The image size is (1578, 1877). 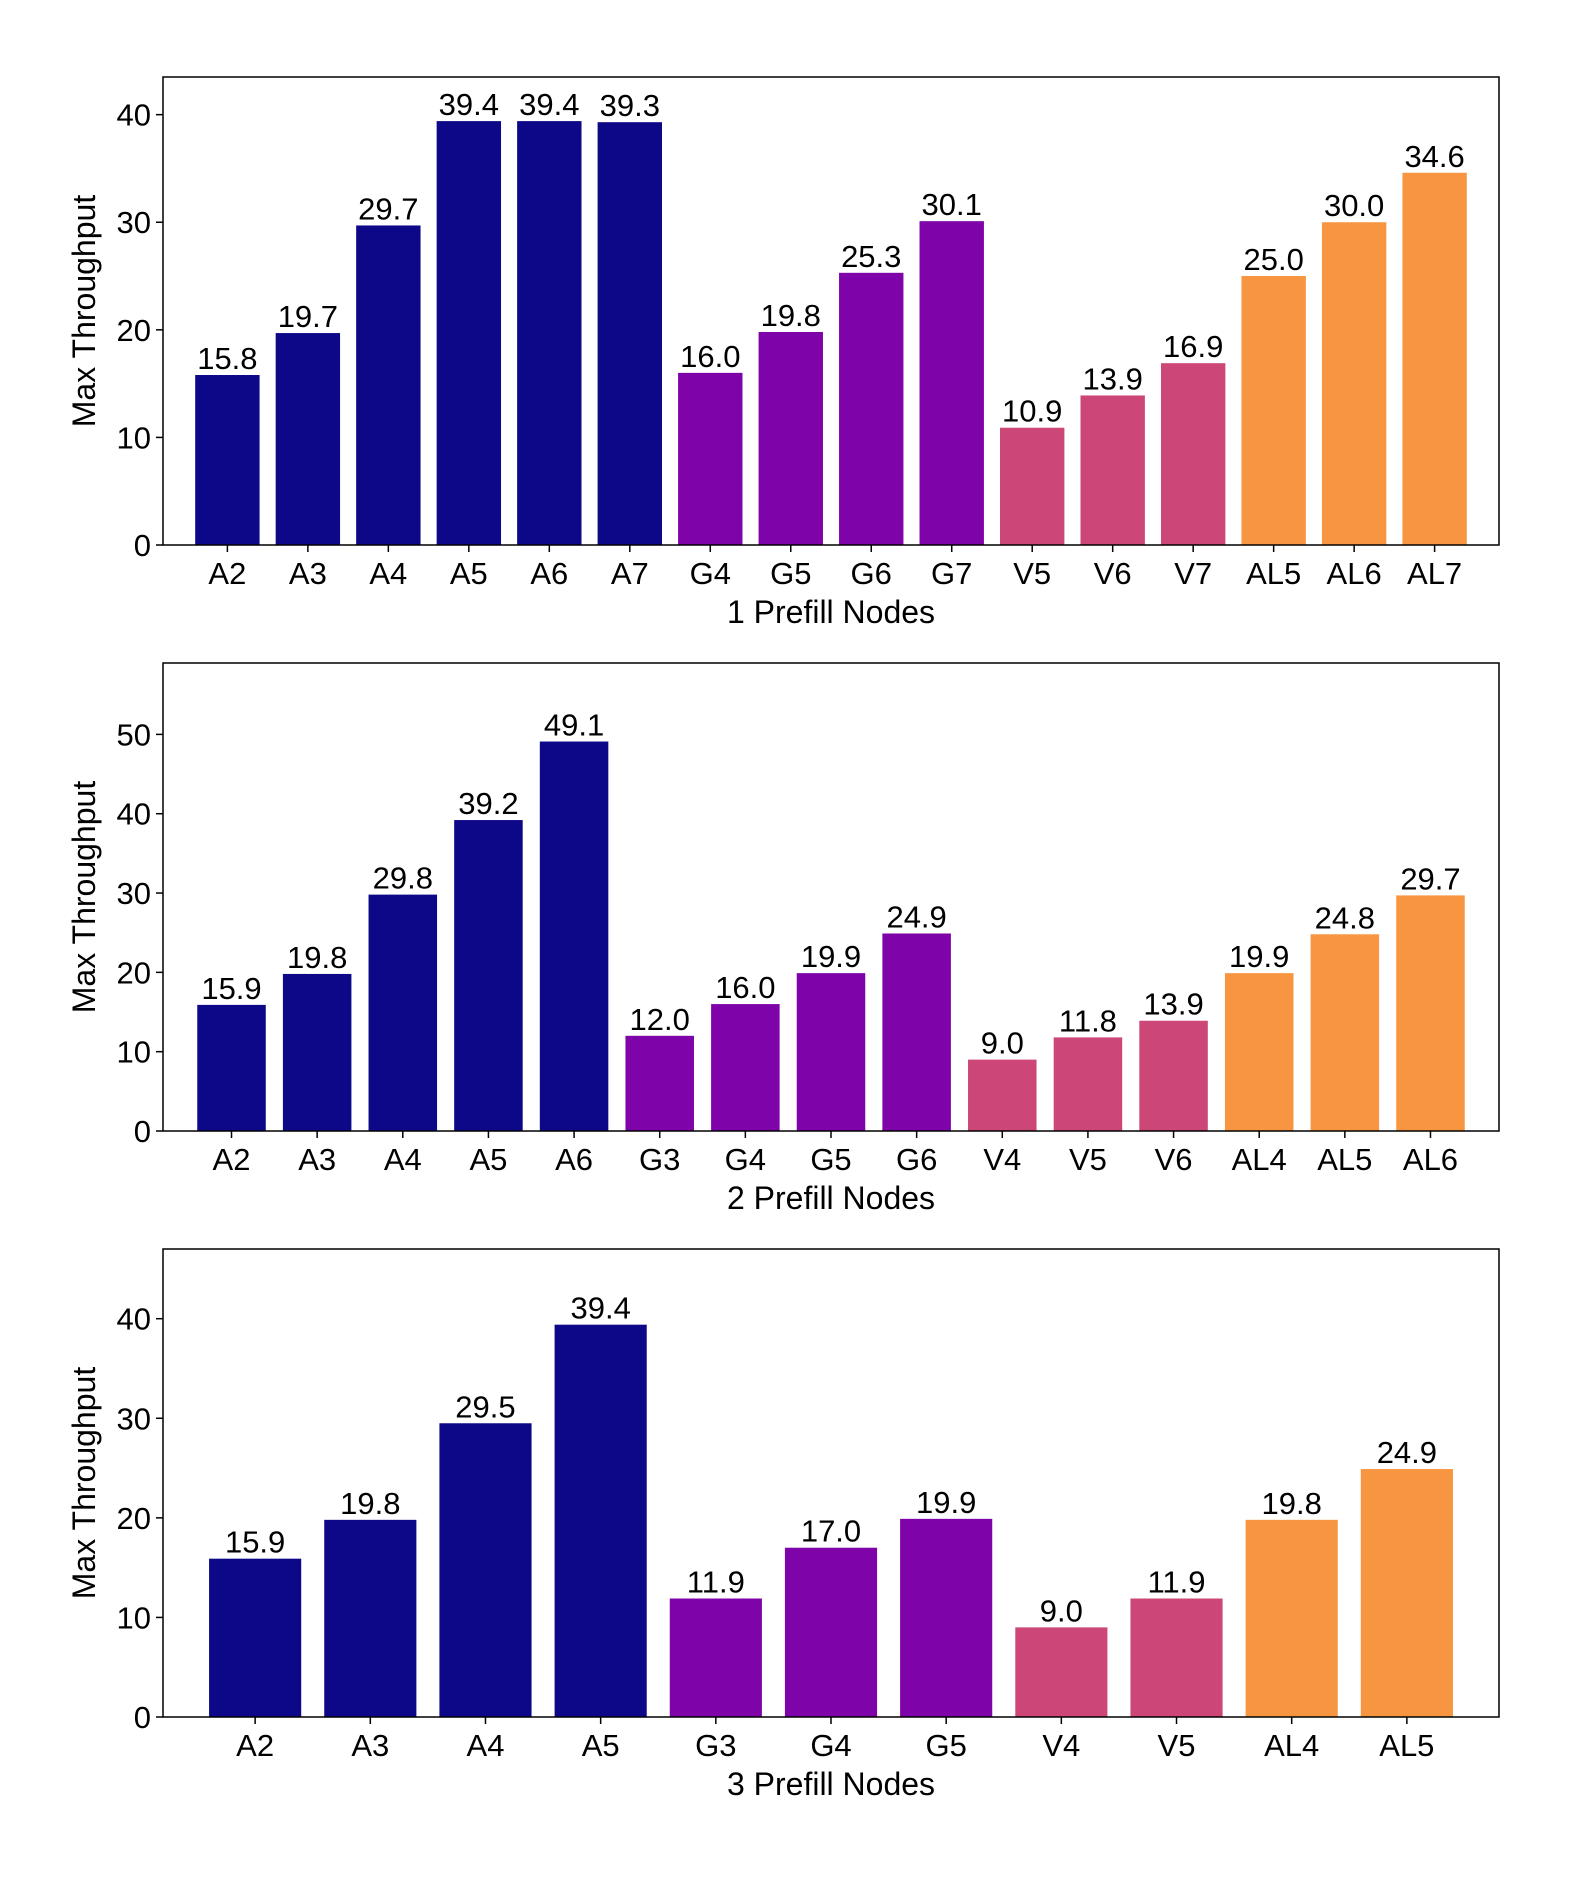 What do you see at coordinates (660, 1019) in the screenshot?
I see `bar-value-label-G3: 12.0` at bounding box center [660, 1019].